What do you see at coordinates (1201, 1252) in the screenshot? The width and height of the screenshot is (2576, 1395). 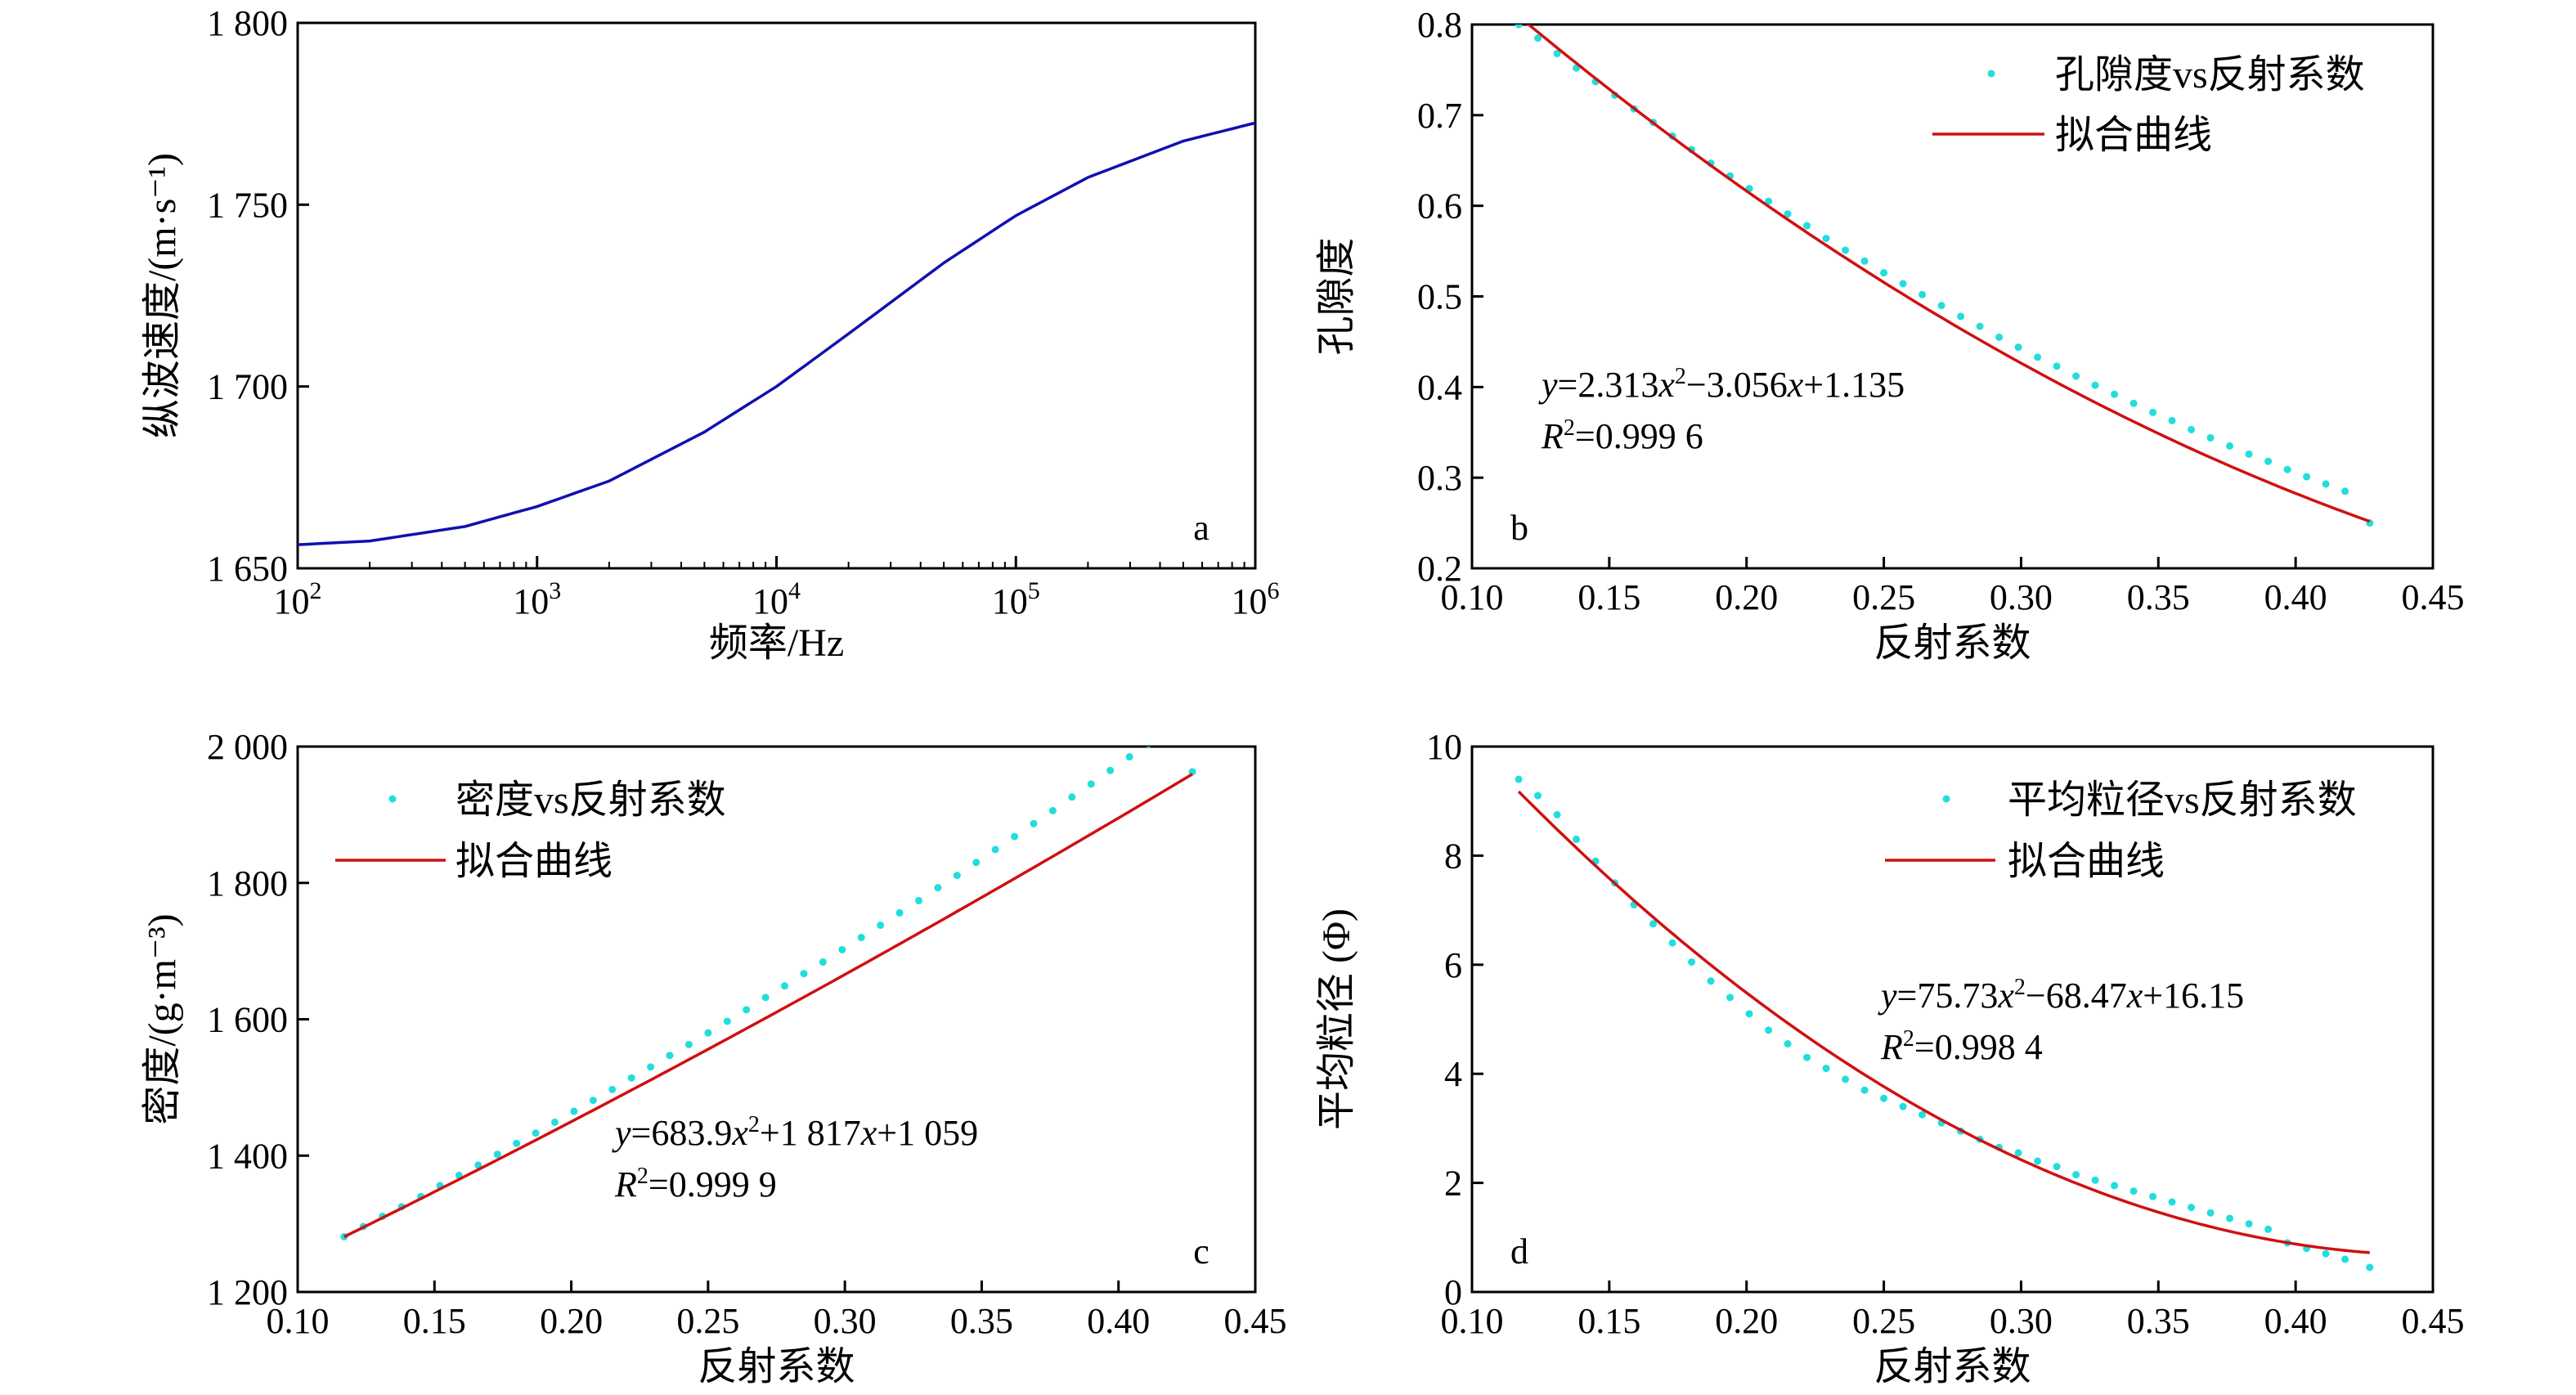 I see `panel-label: c` at bounding box center [1201, 1252].